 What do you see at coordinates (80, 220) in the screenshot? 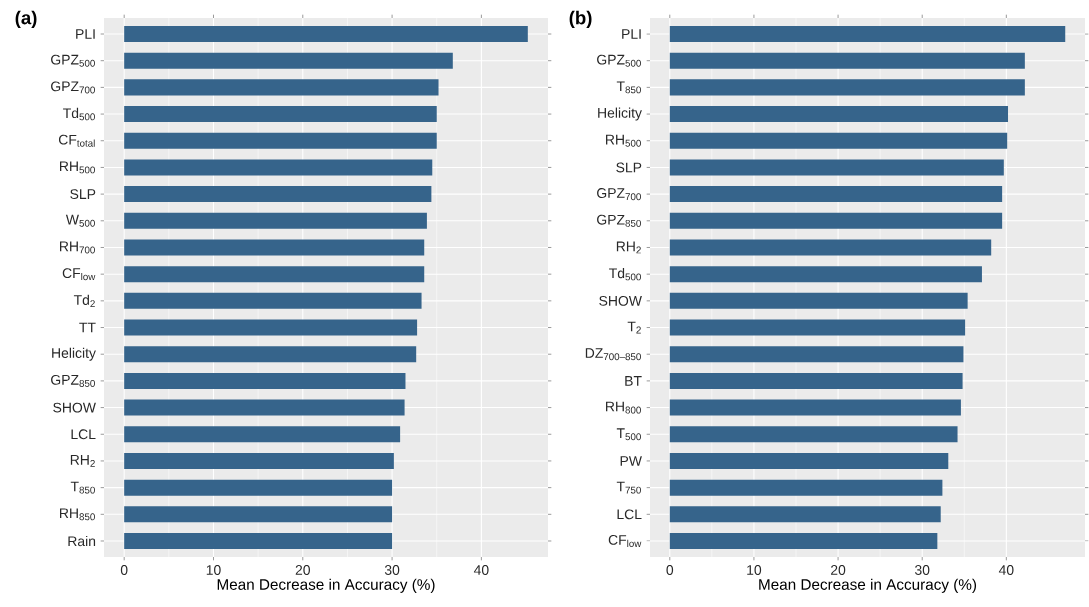
I see `y-tick-label: W$_{500}$` at bounding box center [80, 220].